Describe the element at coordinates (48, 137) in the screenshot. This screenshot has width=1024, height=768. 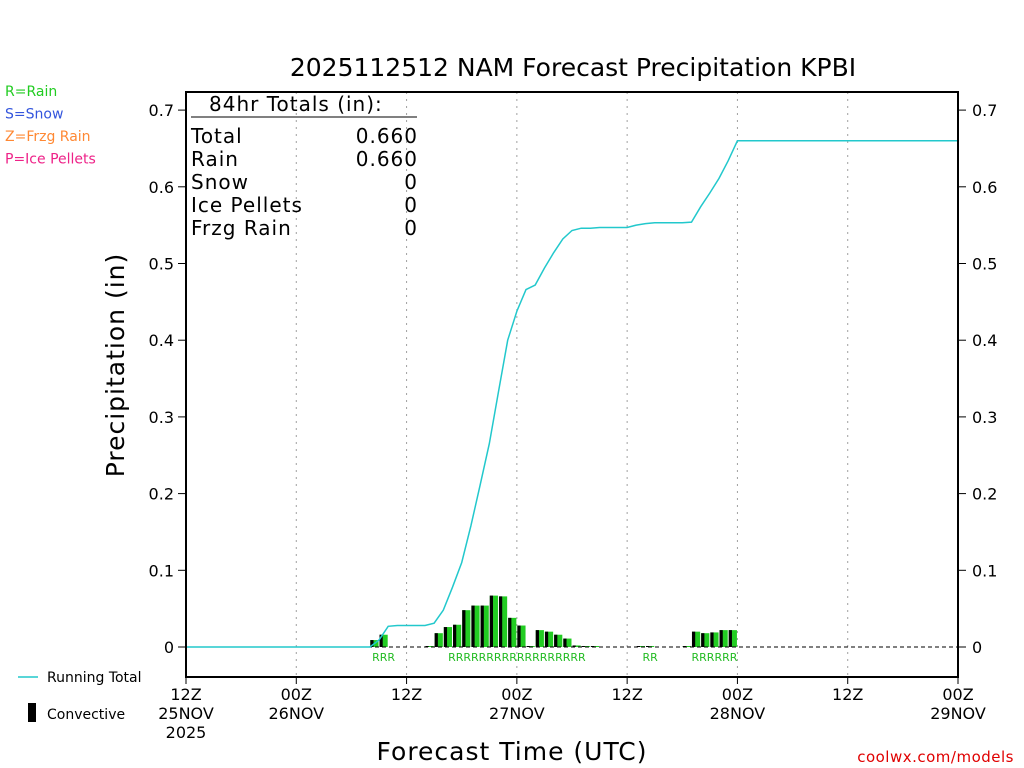
I see `ptype-legend-item: Z=Frzg Rain` at that location.